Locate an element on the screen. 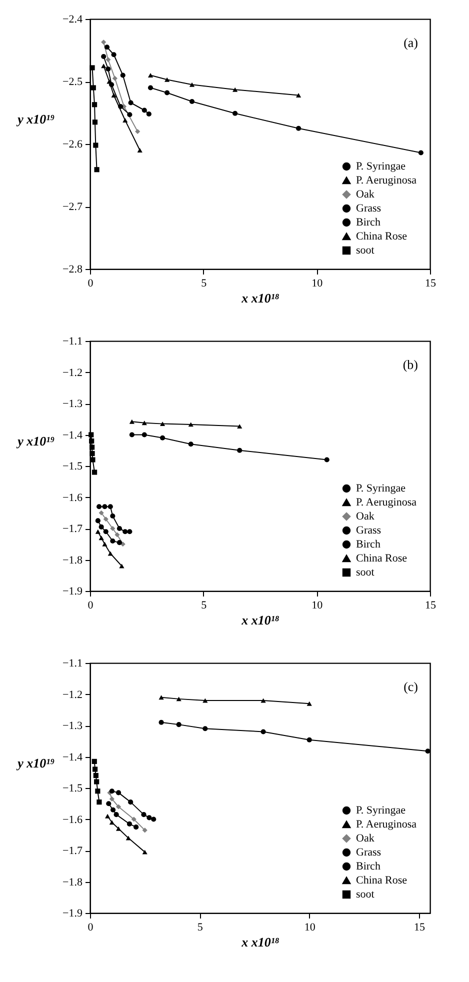 The width and height of the screenshot is (469, 982). annotation: (a) is located at coordinates (411, 42).